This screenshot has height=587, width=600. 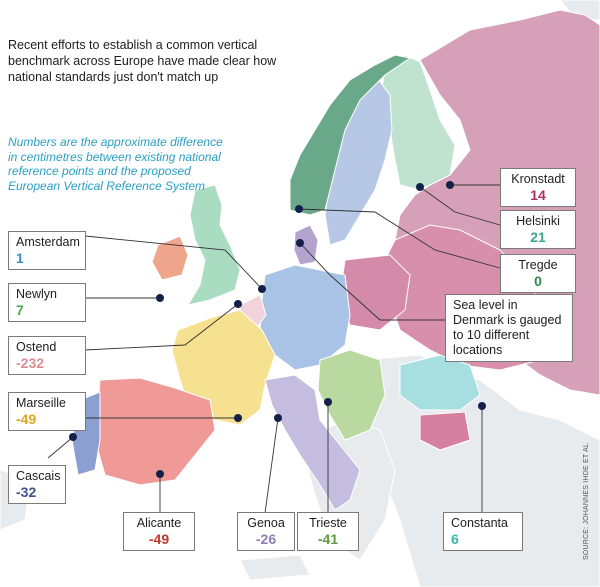 I want to click on label-cascais-value: -32, so click(x=26, y=492).